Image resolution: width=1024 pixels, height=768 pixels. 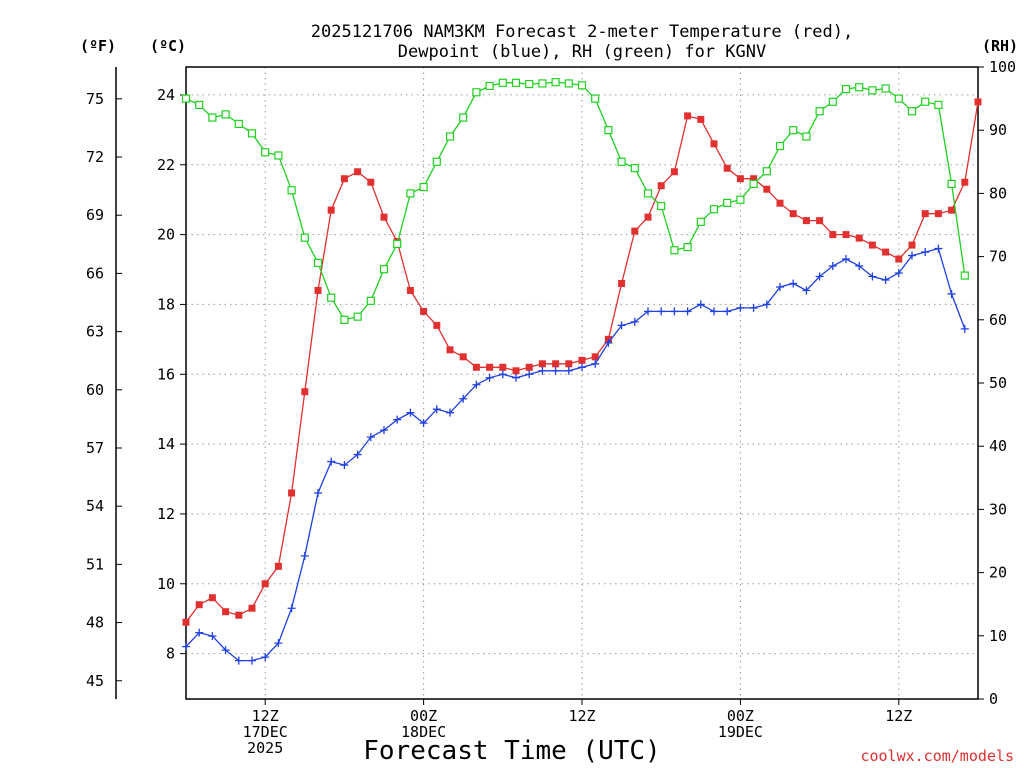 I want to click on fahrenheit-tick-label: 51, so click(x=95, y=564).